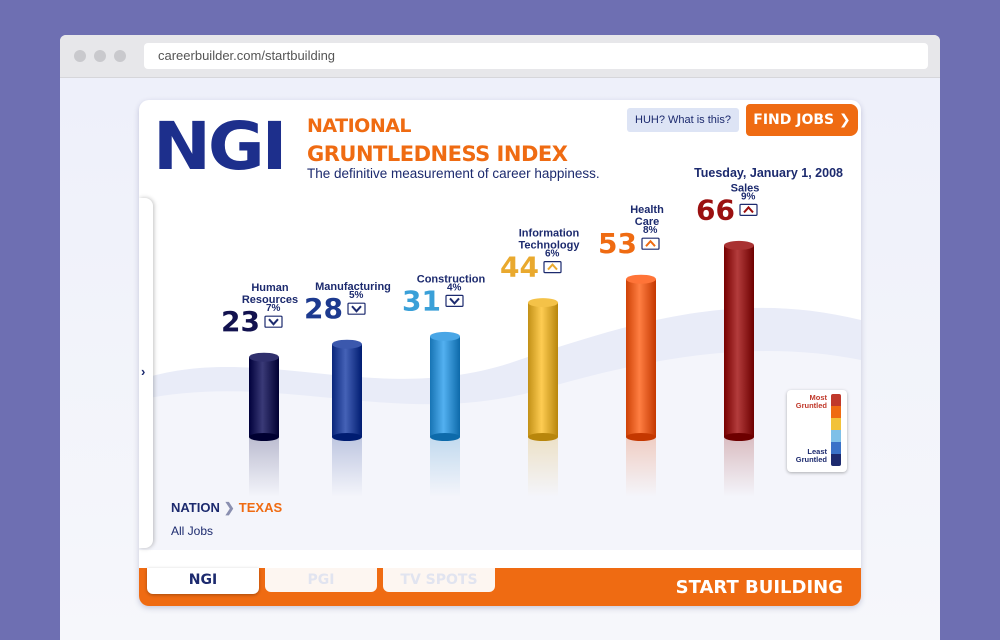  What do you see at coordinates (353, 287) in the screenshot?
I see `category-label: Manufacturing` at bounding box center [353, 287].